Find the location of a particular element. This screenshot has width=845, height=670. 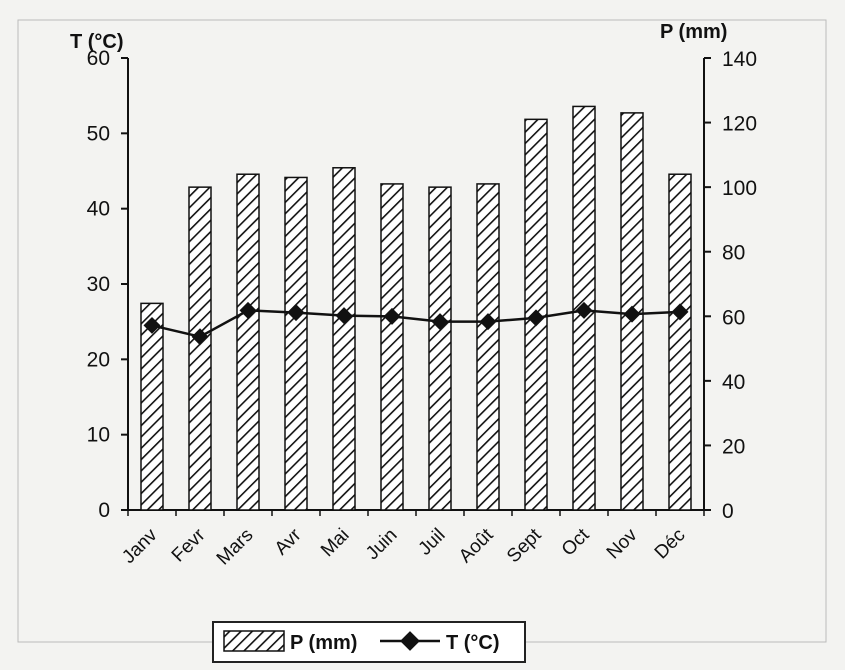

category-label: Mars is located at coordinates (235, 547).